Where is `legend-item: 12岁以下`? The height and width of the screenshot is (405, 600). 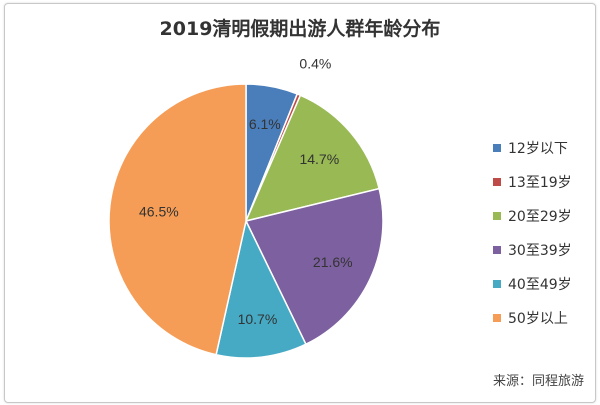
legend-item: 12岁以下 is located at coordinates (539, 148).